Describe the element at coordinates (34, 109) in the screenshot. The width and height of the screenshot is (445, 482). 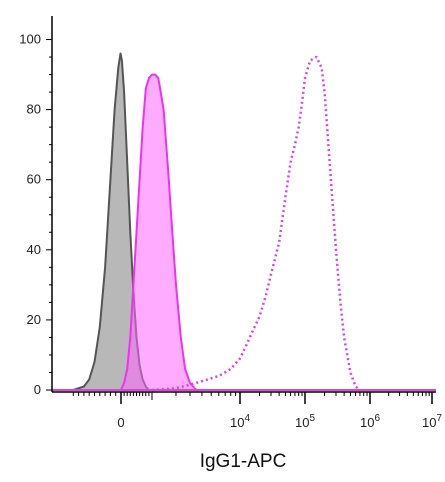
I see `y-tick-label: 80` at that location.